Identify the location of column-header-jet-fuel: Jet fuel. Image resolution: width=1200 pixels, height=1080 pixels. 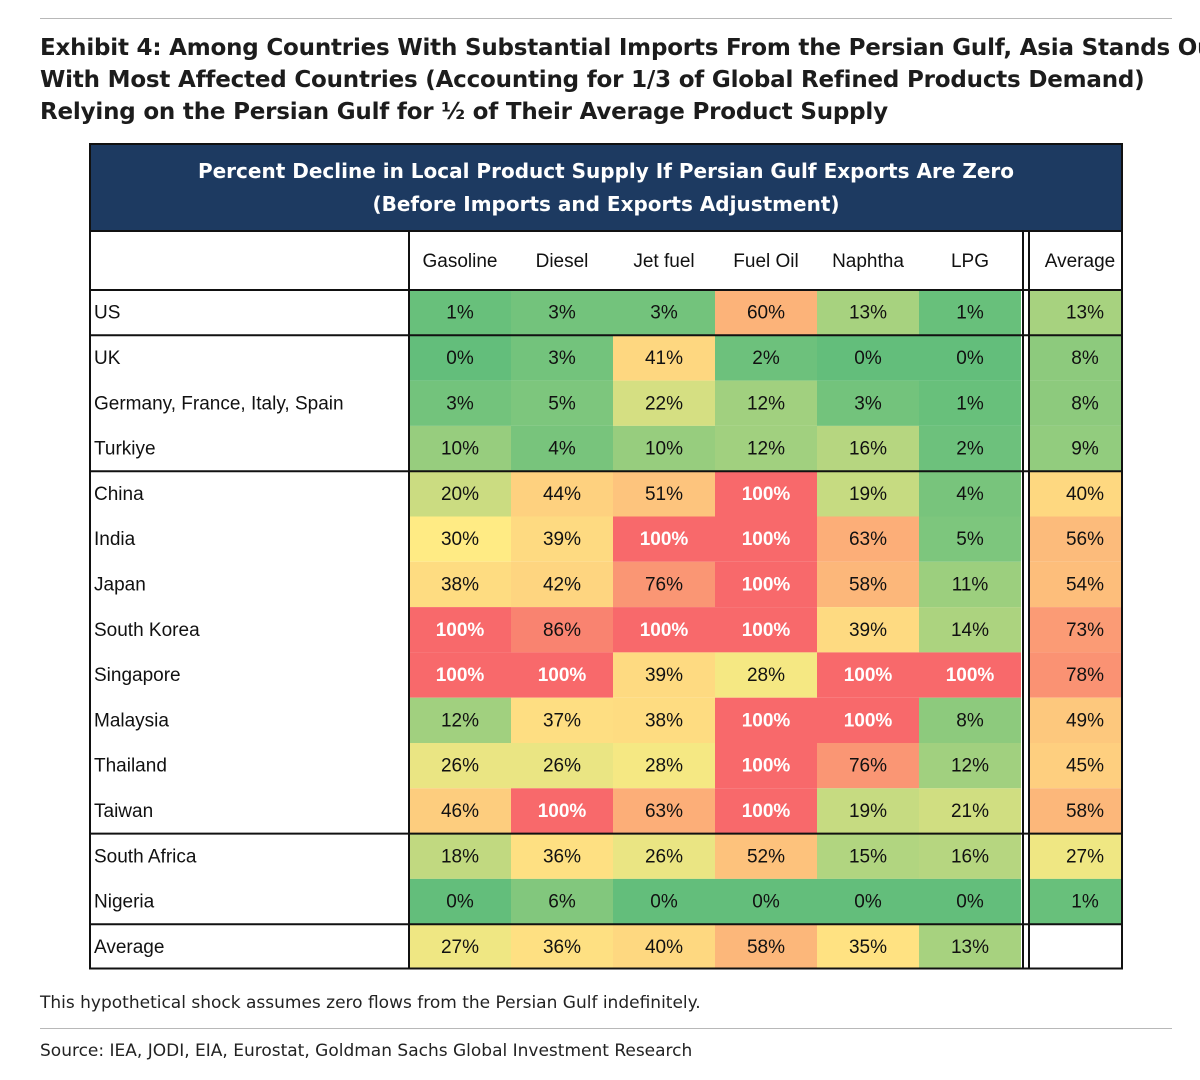
(663, 261).